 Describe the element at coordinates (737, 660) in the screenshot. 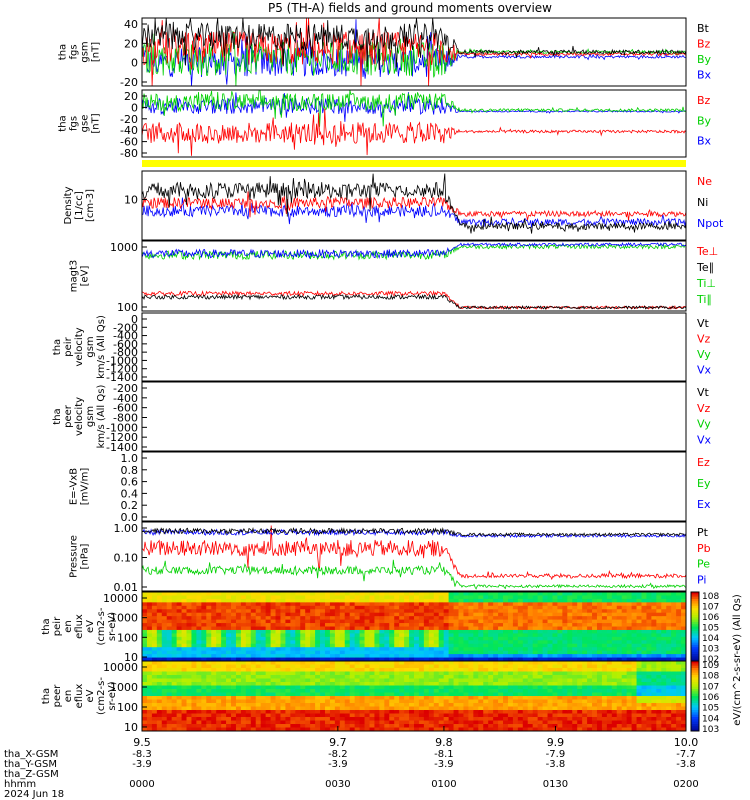

I see `colorbar-label: eV/(cm^2-s-sr-eV) (All Qs)` at that location.